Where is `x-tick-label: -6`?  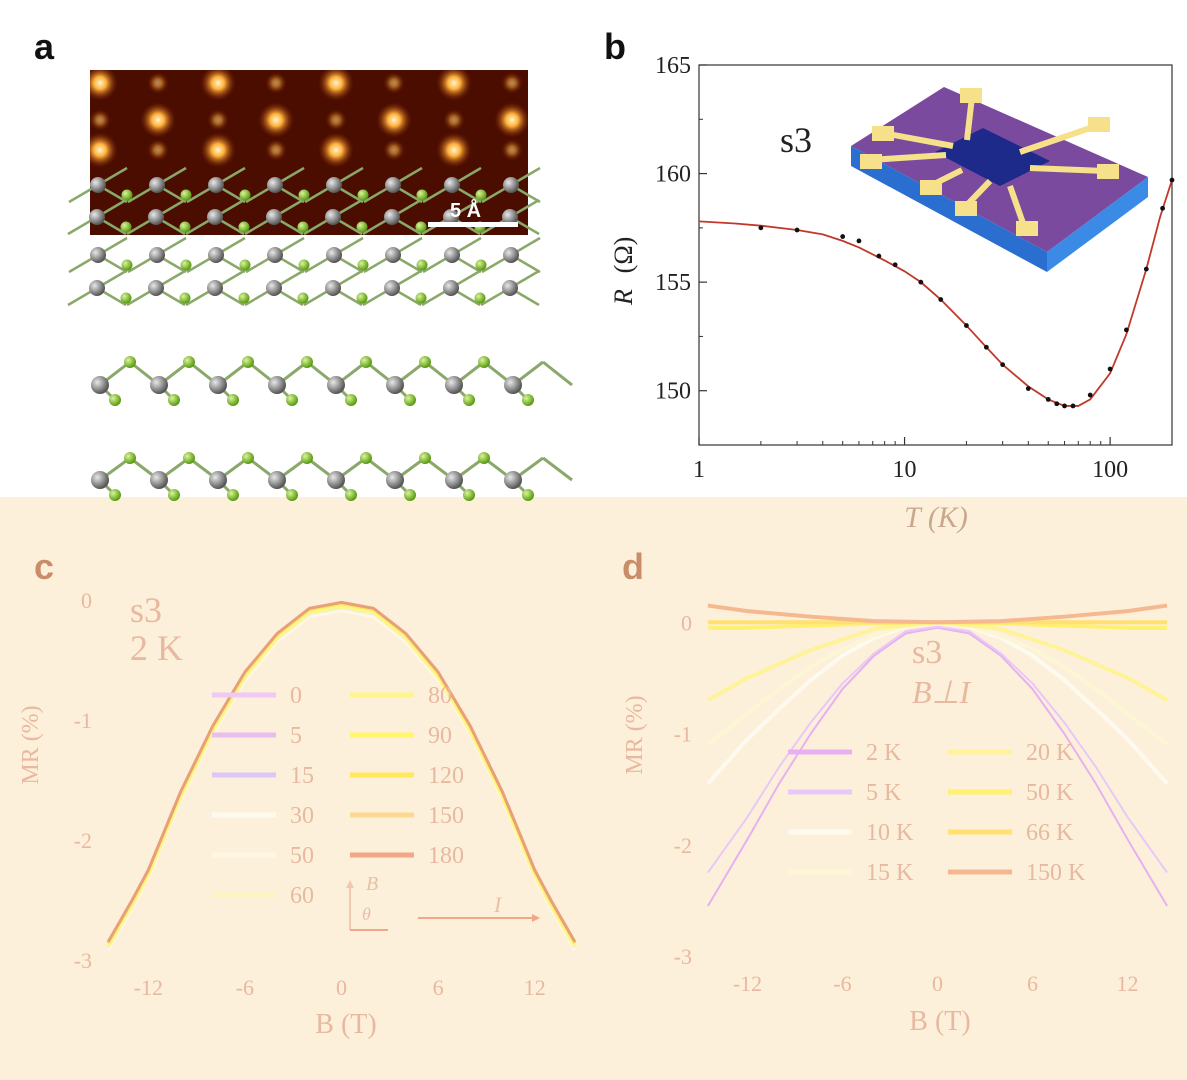 x-tick-label: -6 is located at coordinates (245, 987).